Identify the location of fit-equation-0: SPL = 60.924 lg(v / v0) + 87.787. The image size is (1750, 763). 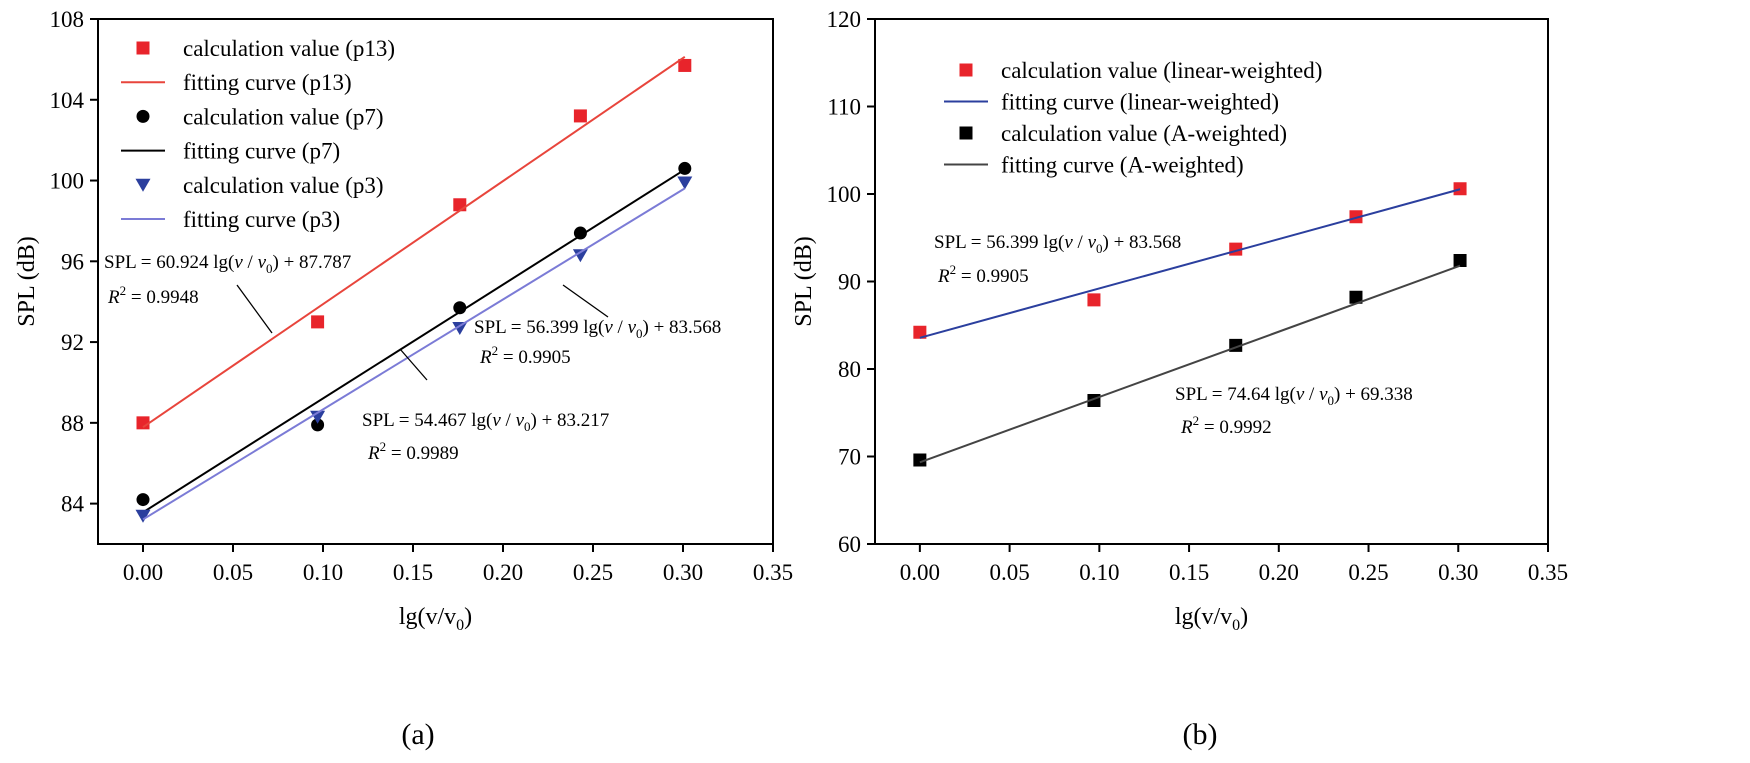
(227, 264).